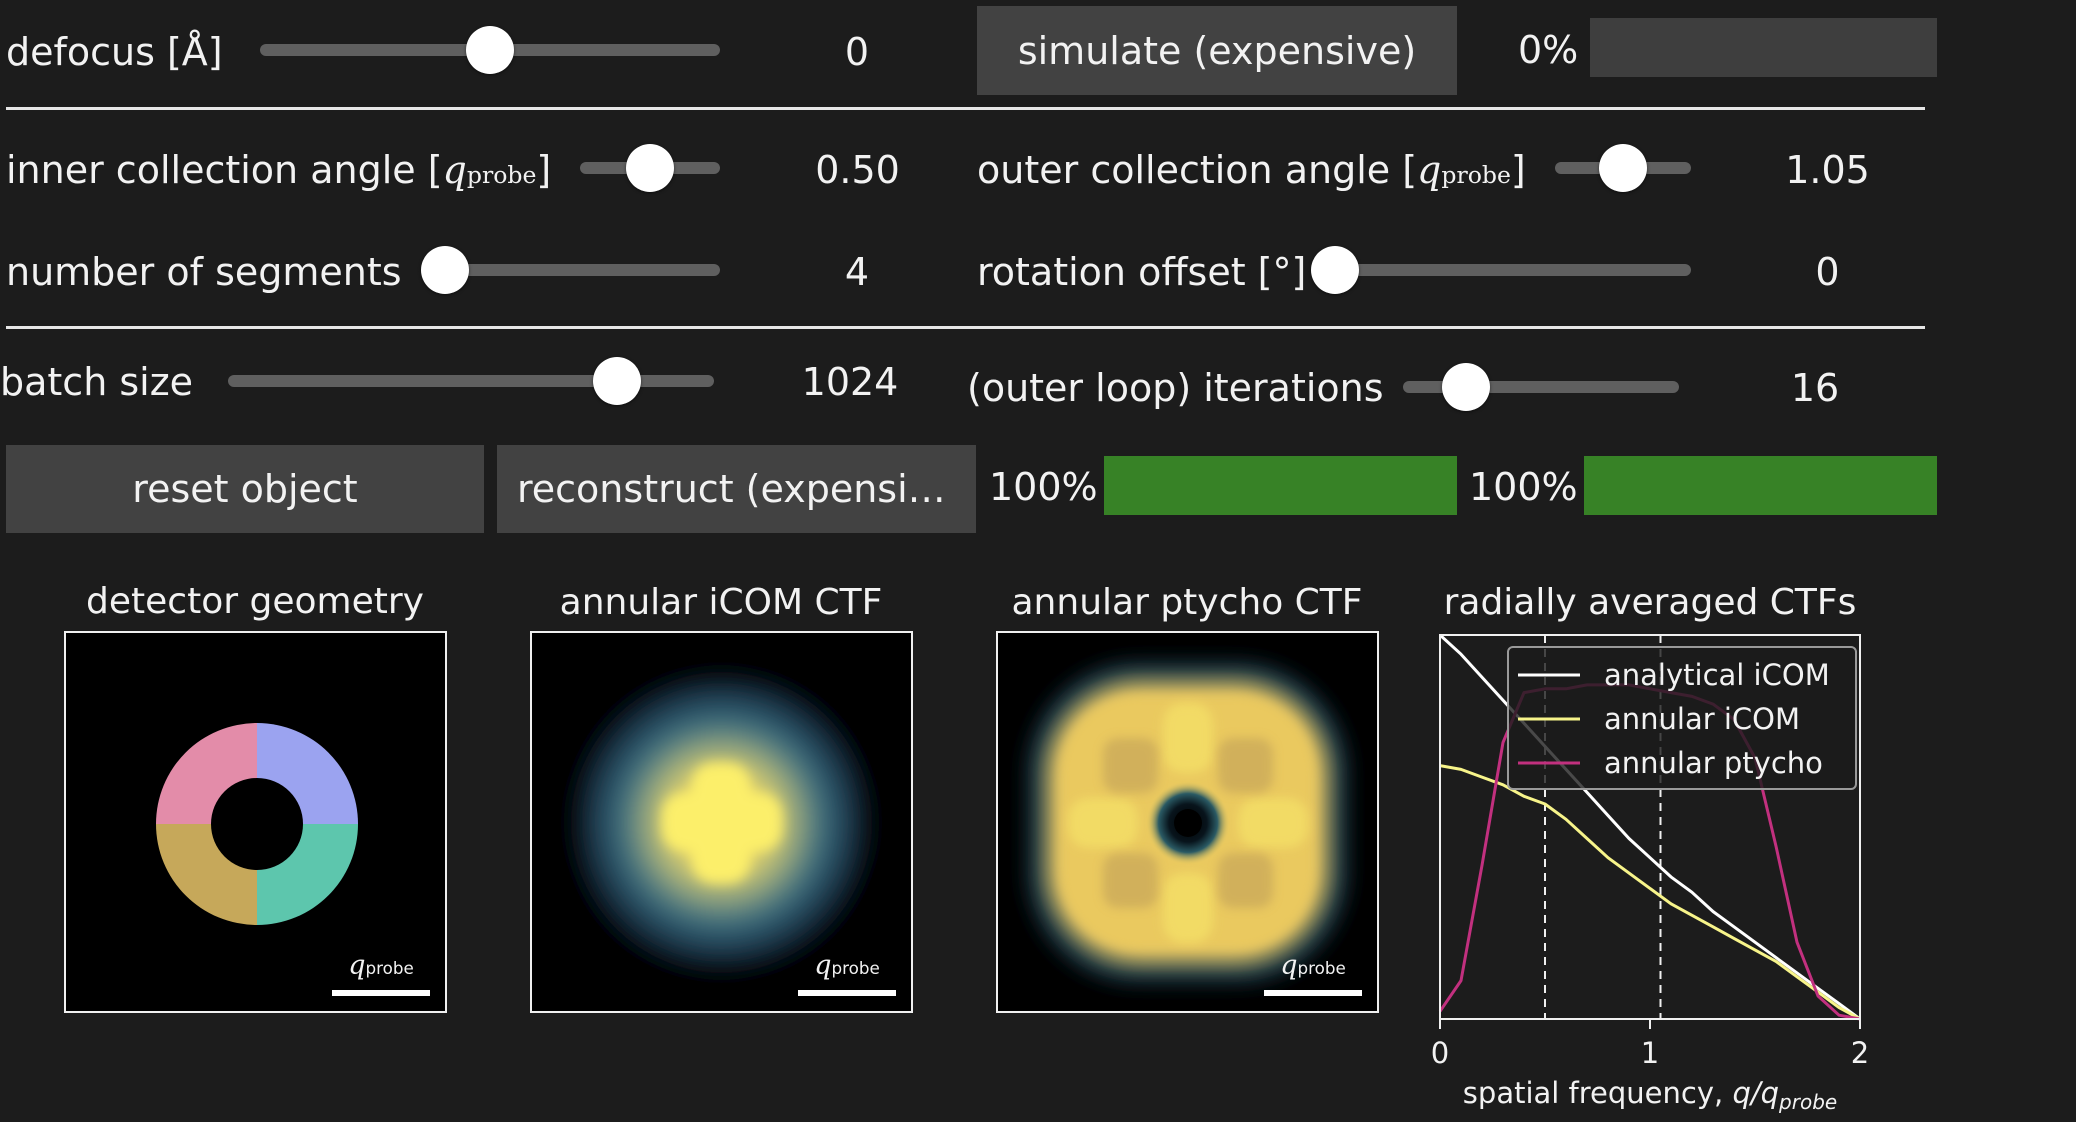 This screenshot has width=2076, height=1122. I want to click on outer-angle-label-suffix: ], so click(1518, 170).